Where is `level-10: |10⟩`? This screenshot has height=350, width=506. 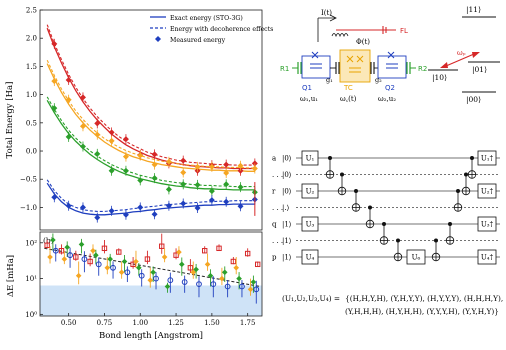 level-10: |10⟩ is located at coordinates (439, 77).